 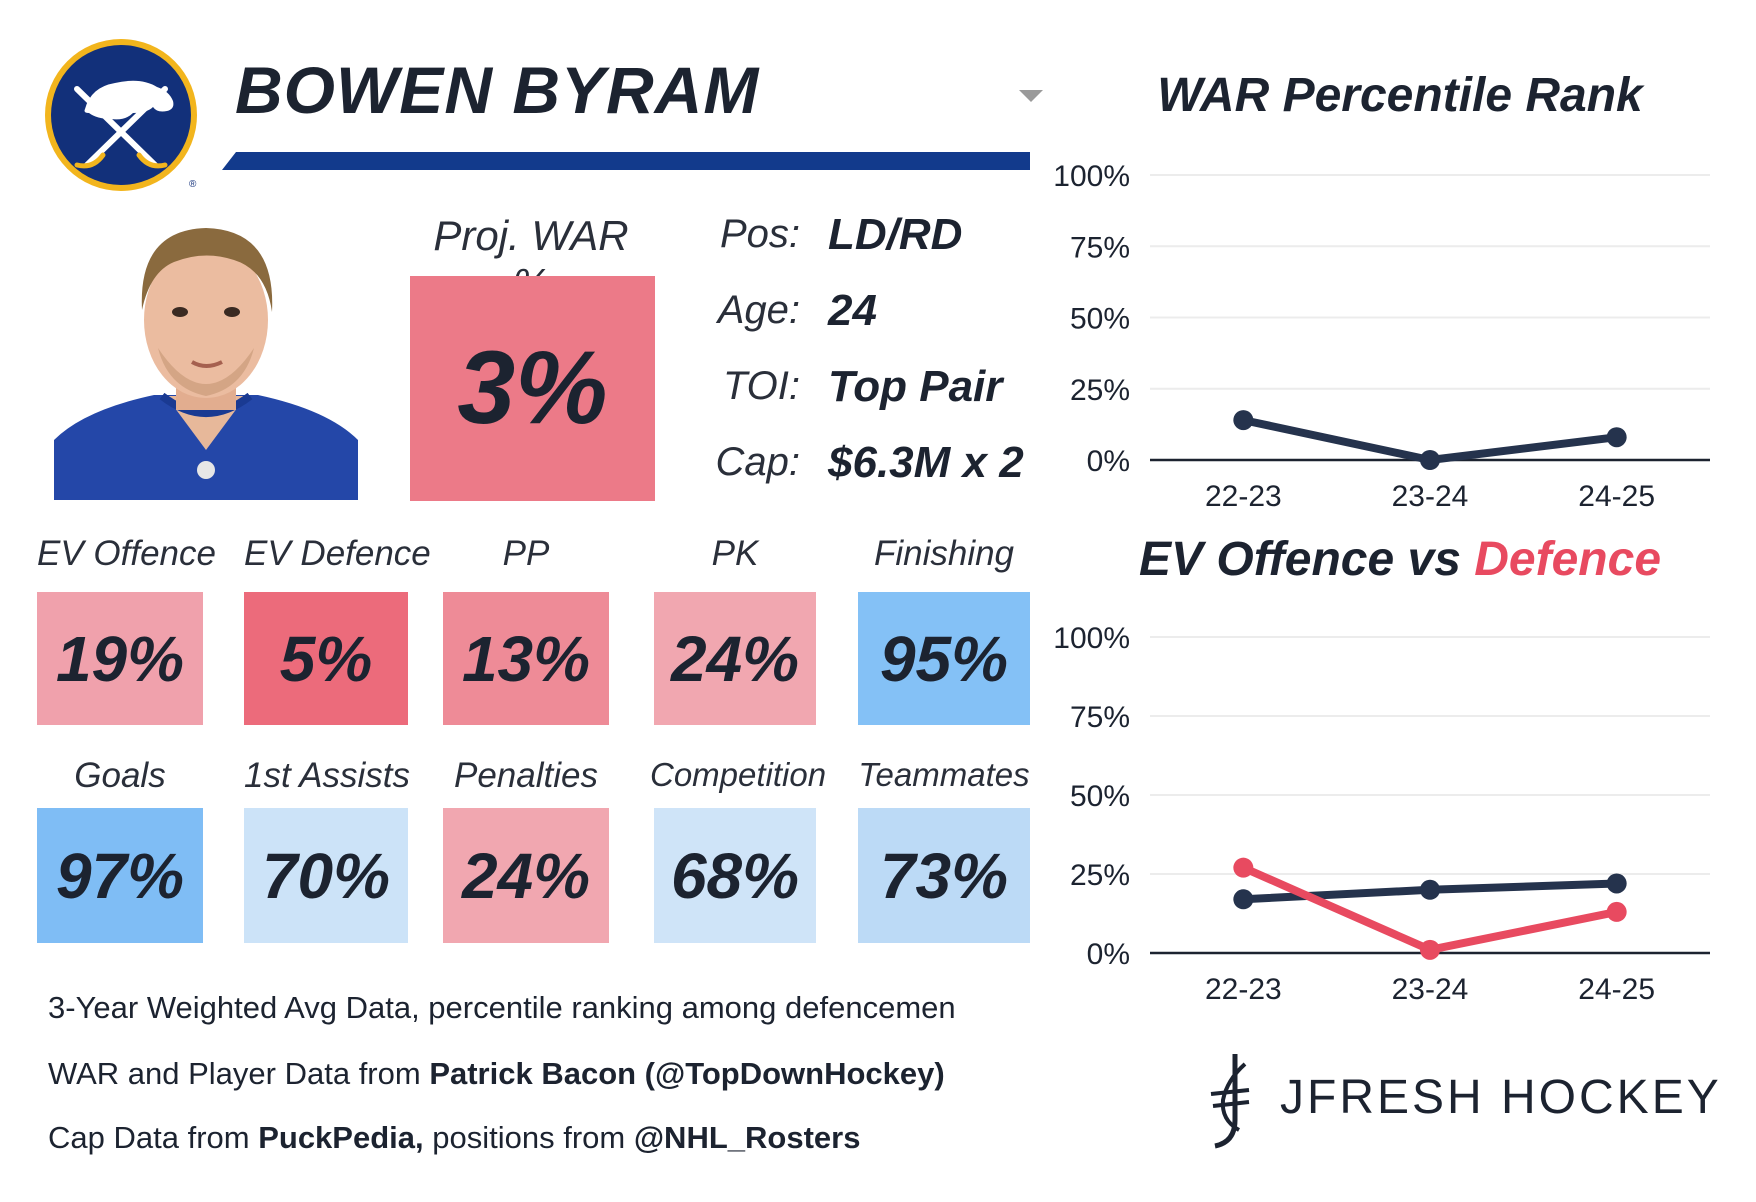 I want to click on metric-label-competition: Competition, so click(x=738, y=774).